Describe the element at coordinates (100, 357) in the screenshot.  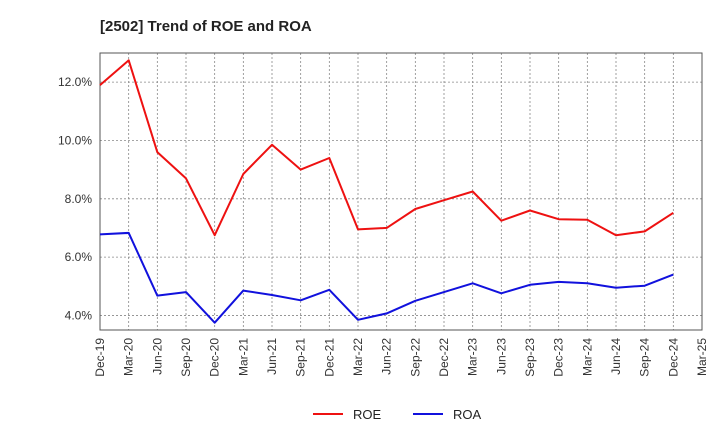
I see `x-tick-label: Dec-19` at that location.